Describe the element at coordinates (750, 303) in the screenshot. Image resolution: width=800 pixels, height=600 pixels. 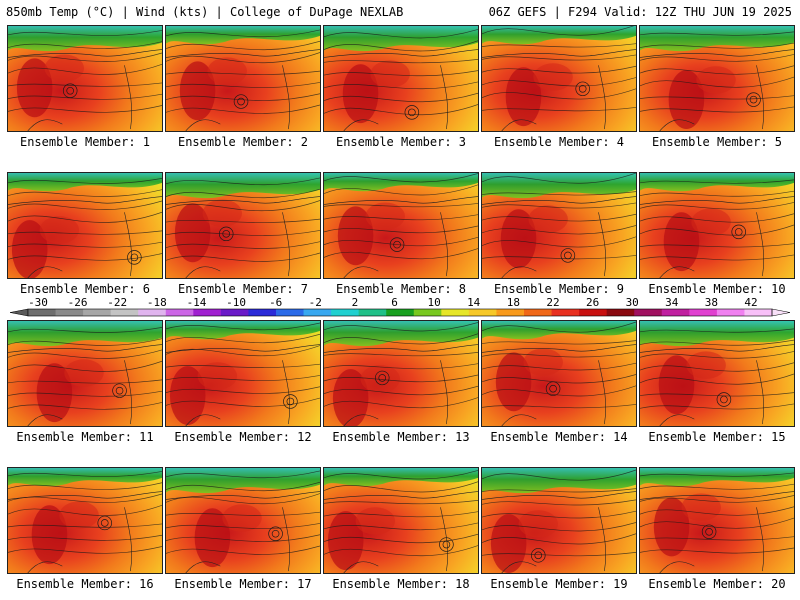
I see `colorbar-tick-label: 42` at that location.